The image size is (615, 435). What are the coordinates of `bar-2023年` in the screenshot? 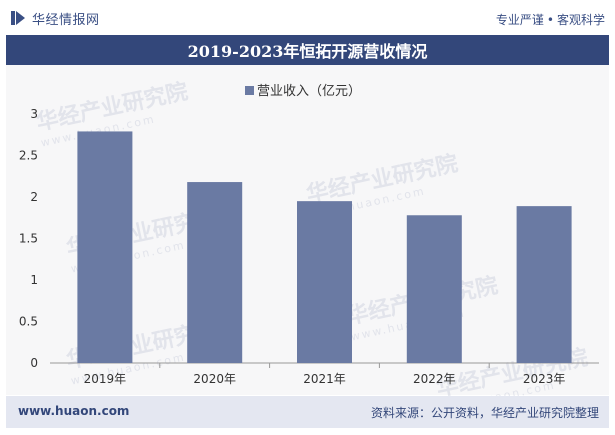 It's located at (544, 284).